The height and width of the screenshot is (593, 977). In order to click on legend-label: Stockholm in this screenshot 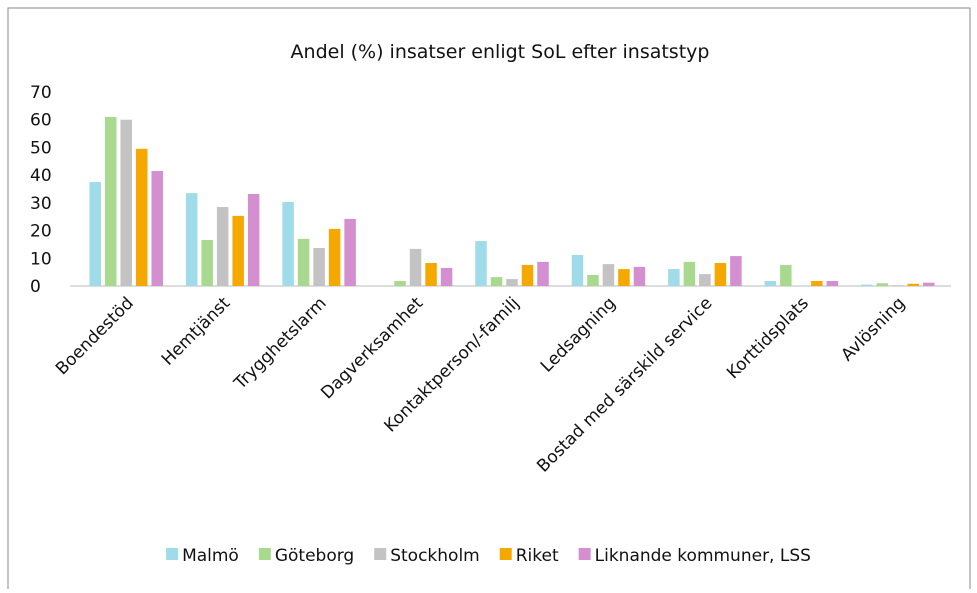, I will do `click(435, 556)`.